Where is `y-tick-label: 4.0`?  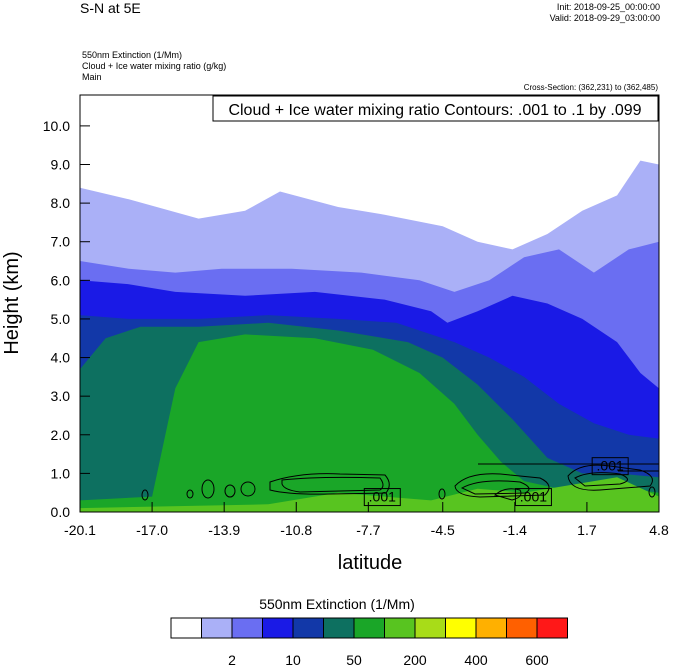
y-tick-label: 4.0 is located at coordinates (61, 358).